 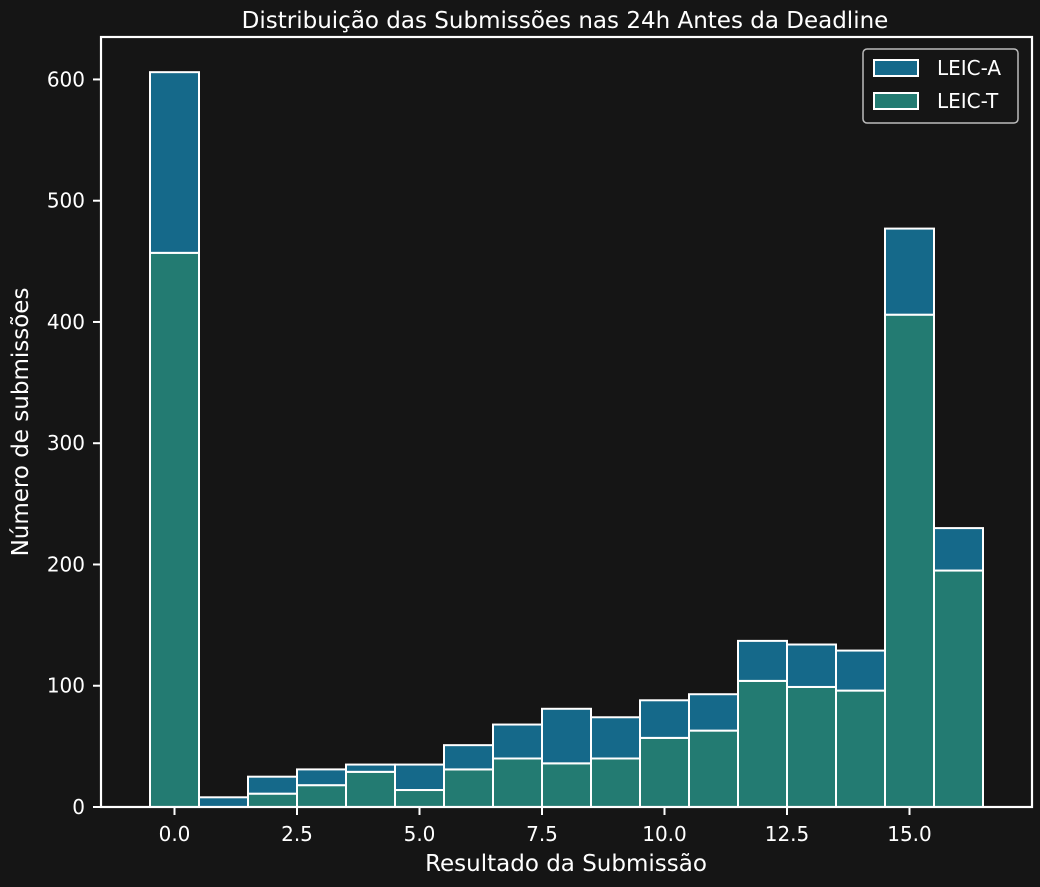 What do you see at coordinates (542, 834) in the screenshot?
I see `x-tick-label: 7.5` at bounding box center [542, 834].